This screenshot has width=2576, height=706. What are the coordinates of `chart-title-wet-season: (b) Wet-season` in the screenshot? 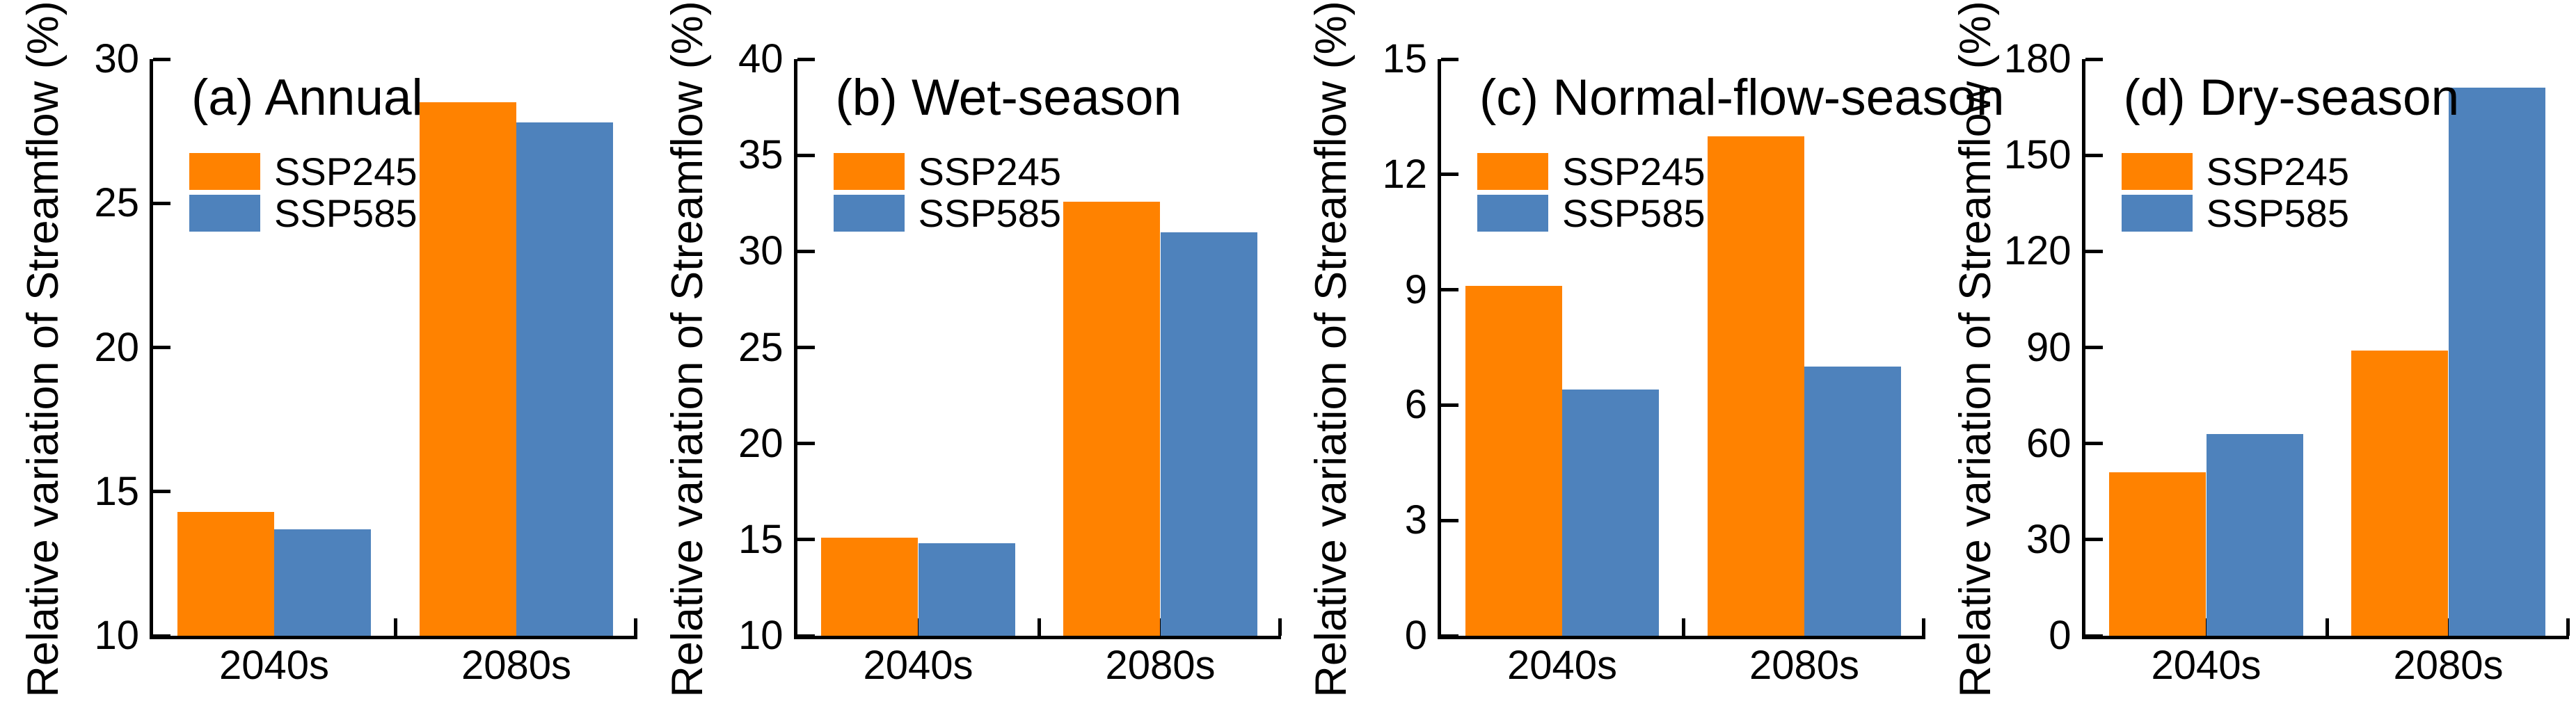 It's located at (1008, 98).